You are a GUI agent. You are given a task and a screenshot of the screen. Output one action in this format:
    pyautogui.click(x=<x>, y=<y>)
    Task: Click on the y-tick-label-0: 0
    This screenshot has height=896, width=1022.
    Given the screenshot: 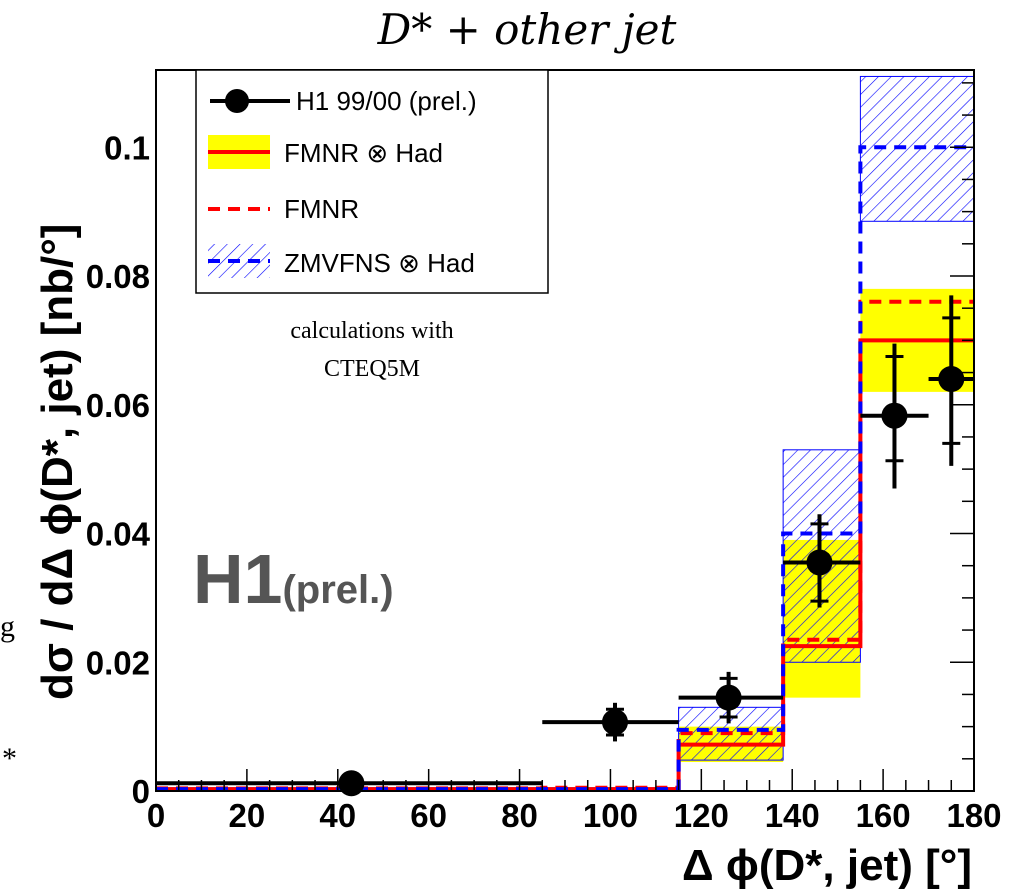 What is the action you would take?
    pyautogui.click(x=141, y=791)
    